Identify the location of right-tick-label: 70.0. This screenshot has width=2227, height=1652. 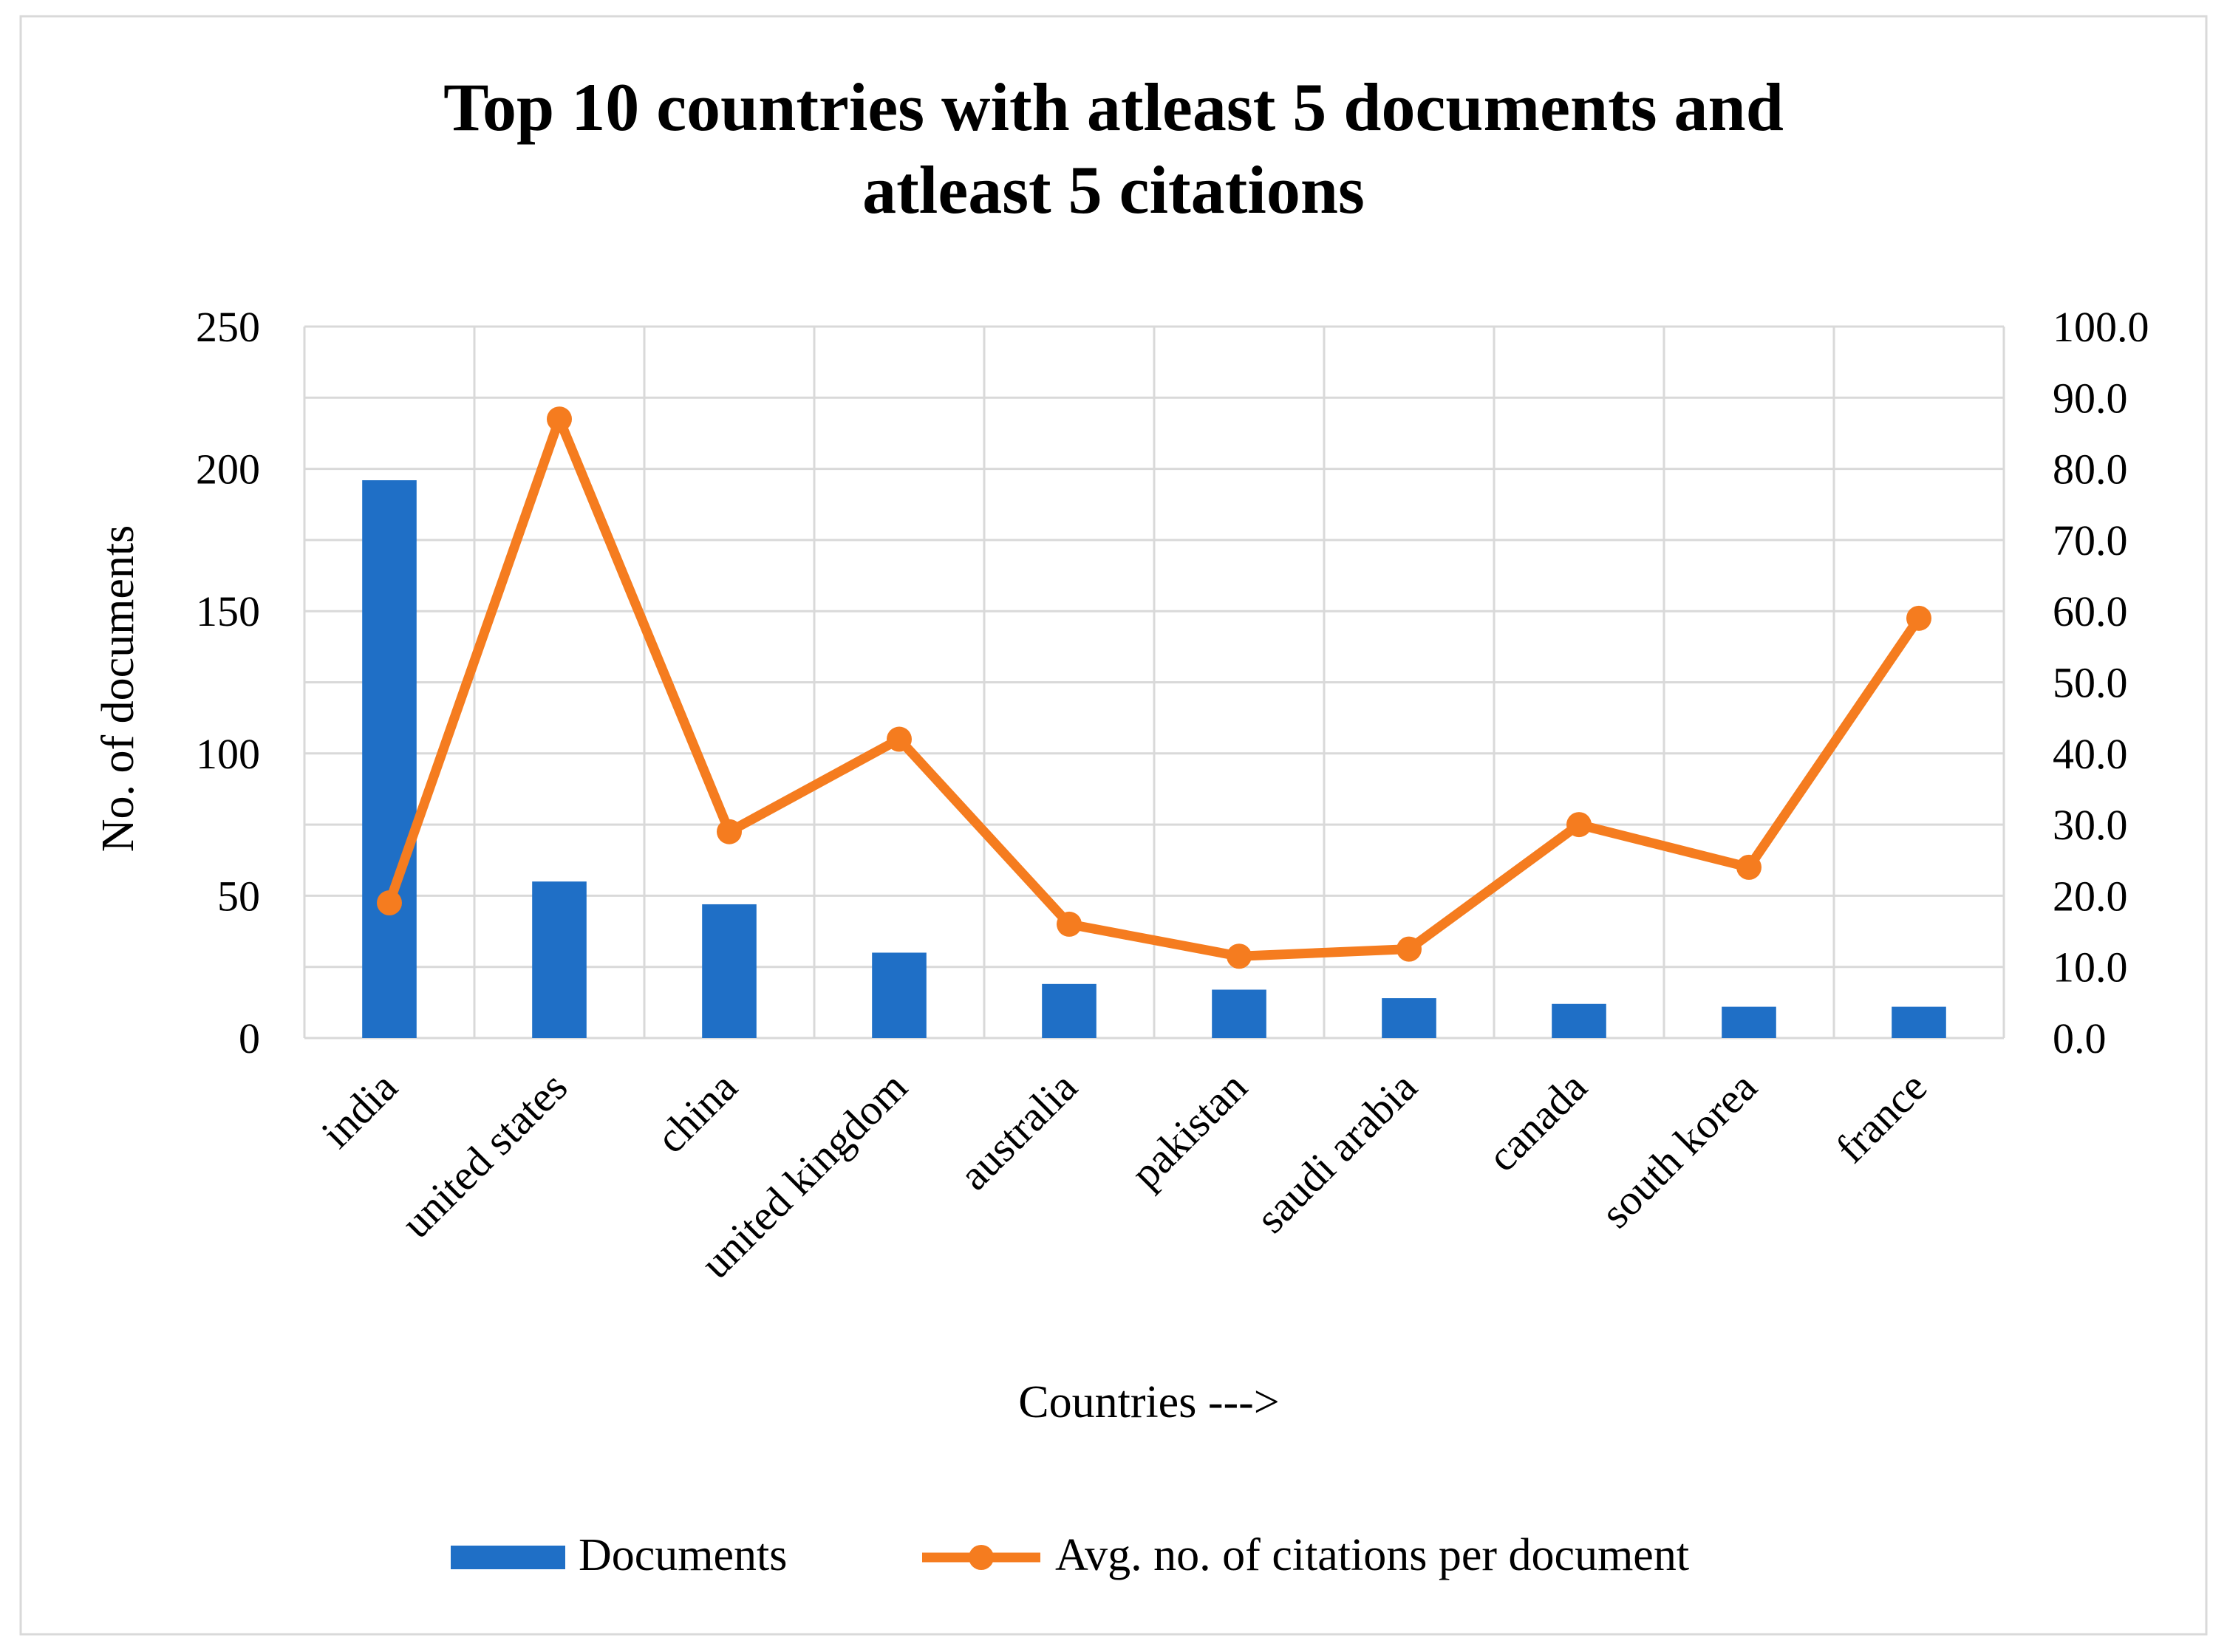
(2090, 540).